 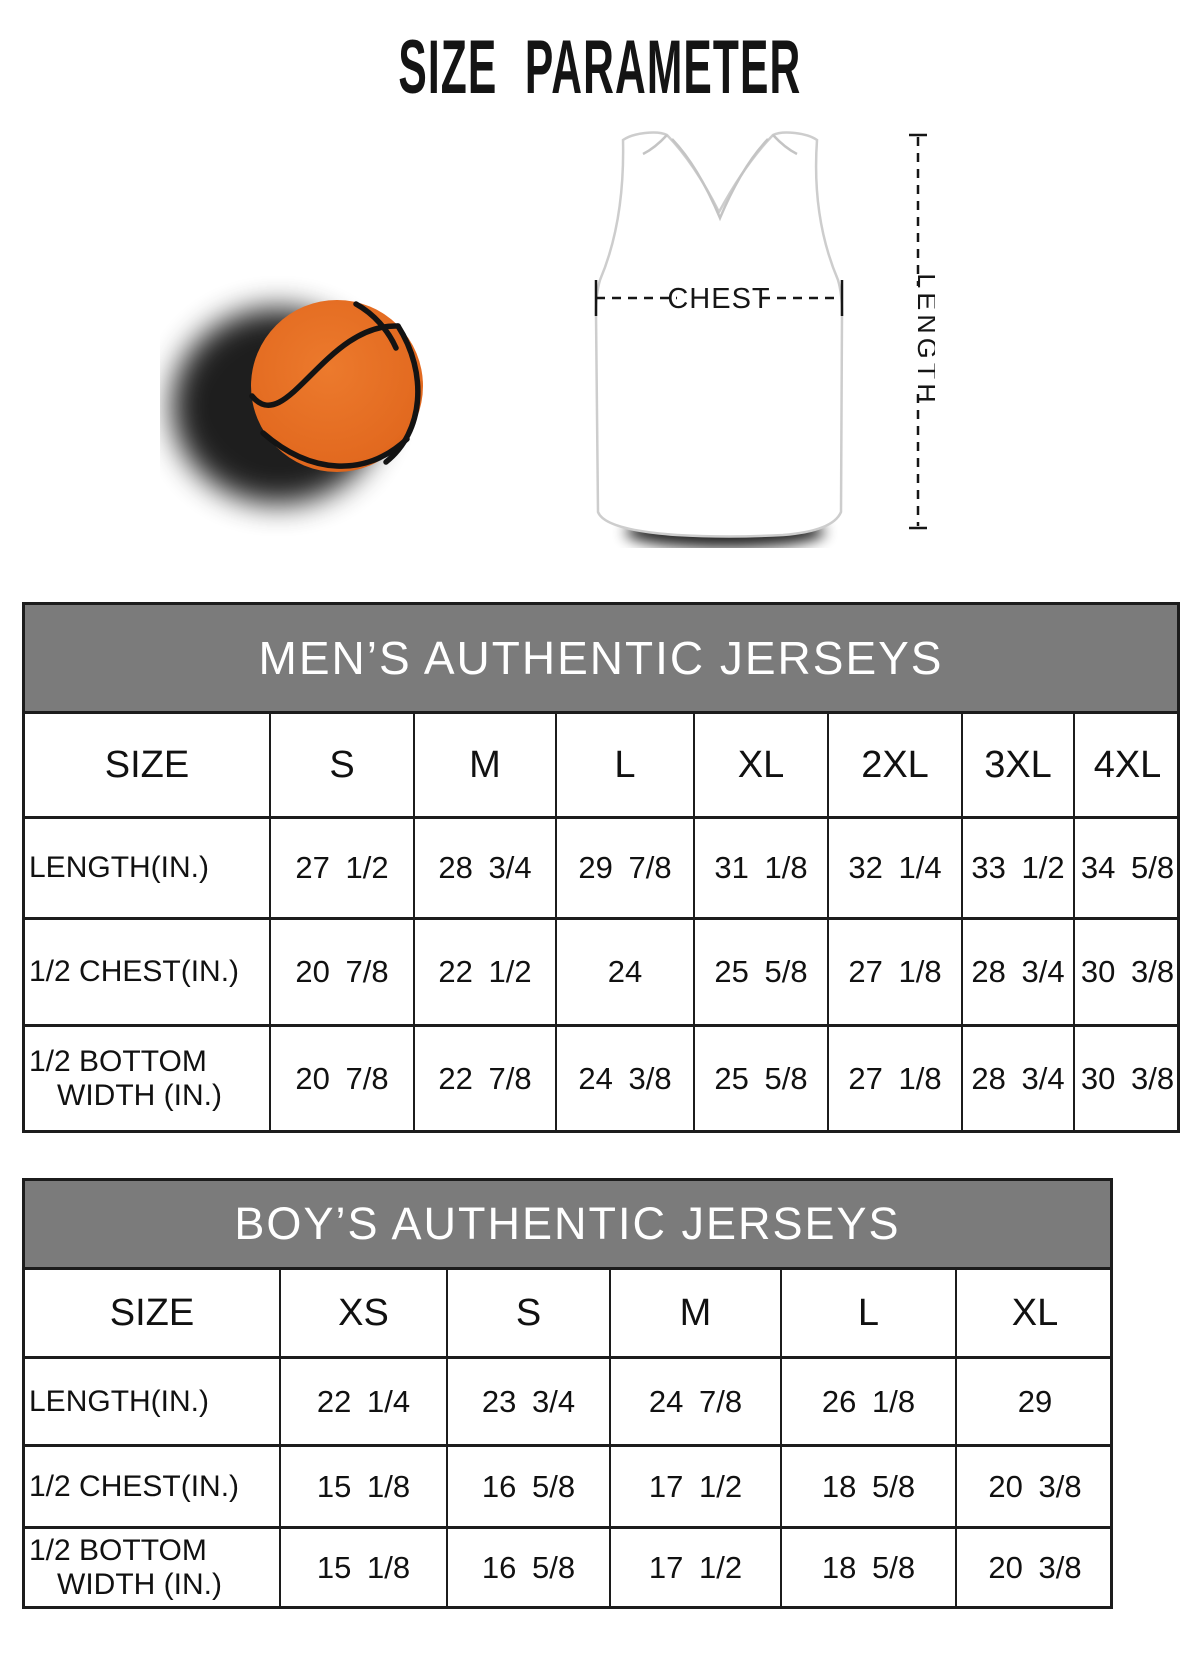 I want to click on jersey-diagram: CHEST LENGTH, so click(x=764, y=339).